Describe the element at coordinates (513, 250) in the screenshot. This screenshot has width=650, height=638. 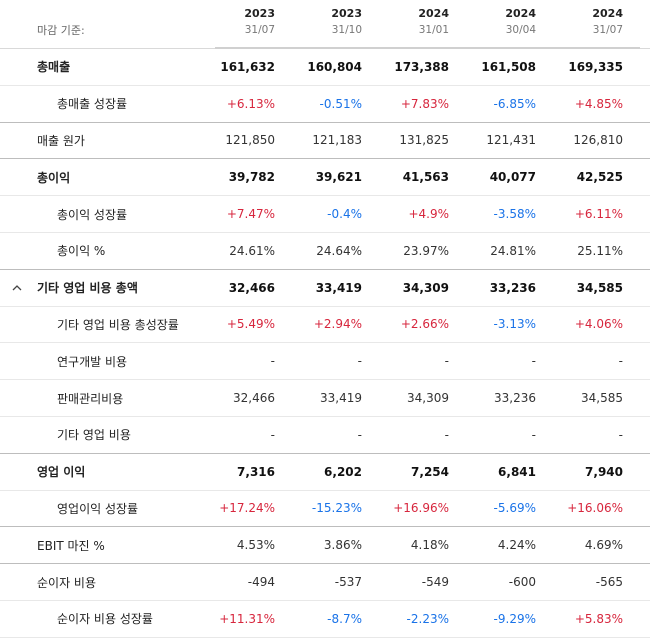
I see `row-value: 24.81%` at that location.